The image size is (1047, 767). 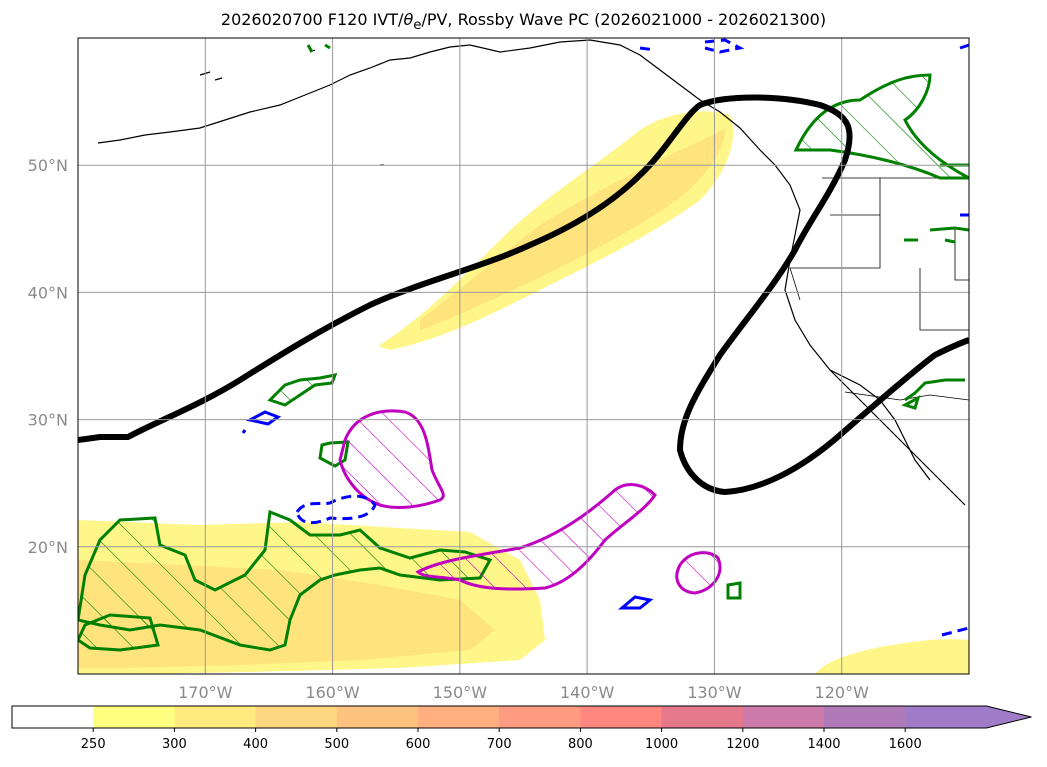 What do you see at coordinates (714, 692) in the screenshot?
I see `lon-tick-label: 130°W` at bounding box center [714, 692].